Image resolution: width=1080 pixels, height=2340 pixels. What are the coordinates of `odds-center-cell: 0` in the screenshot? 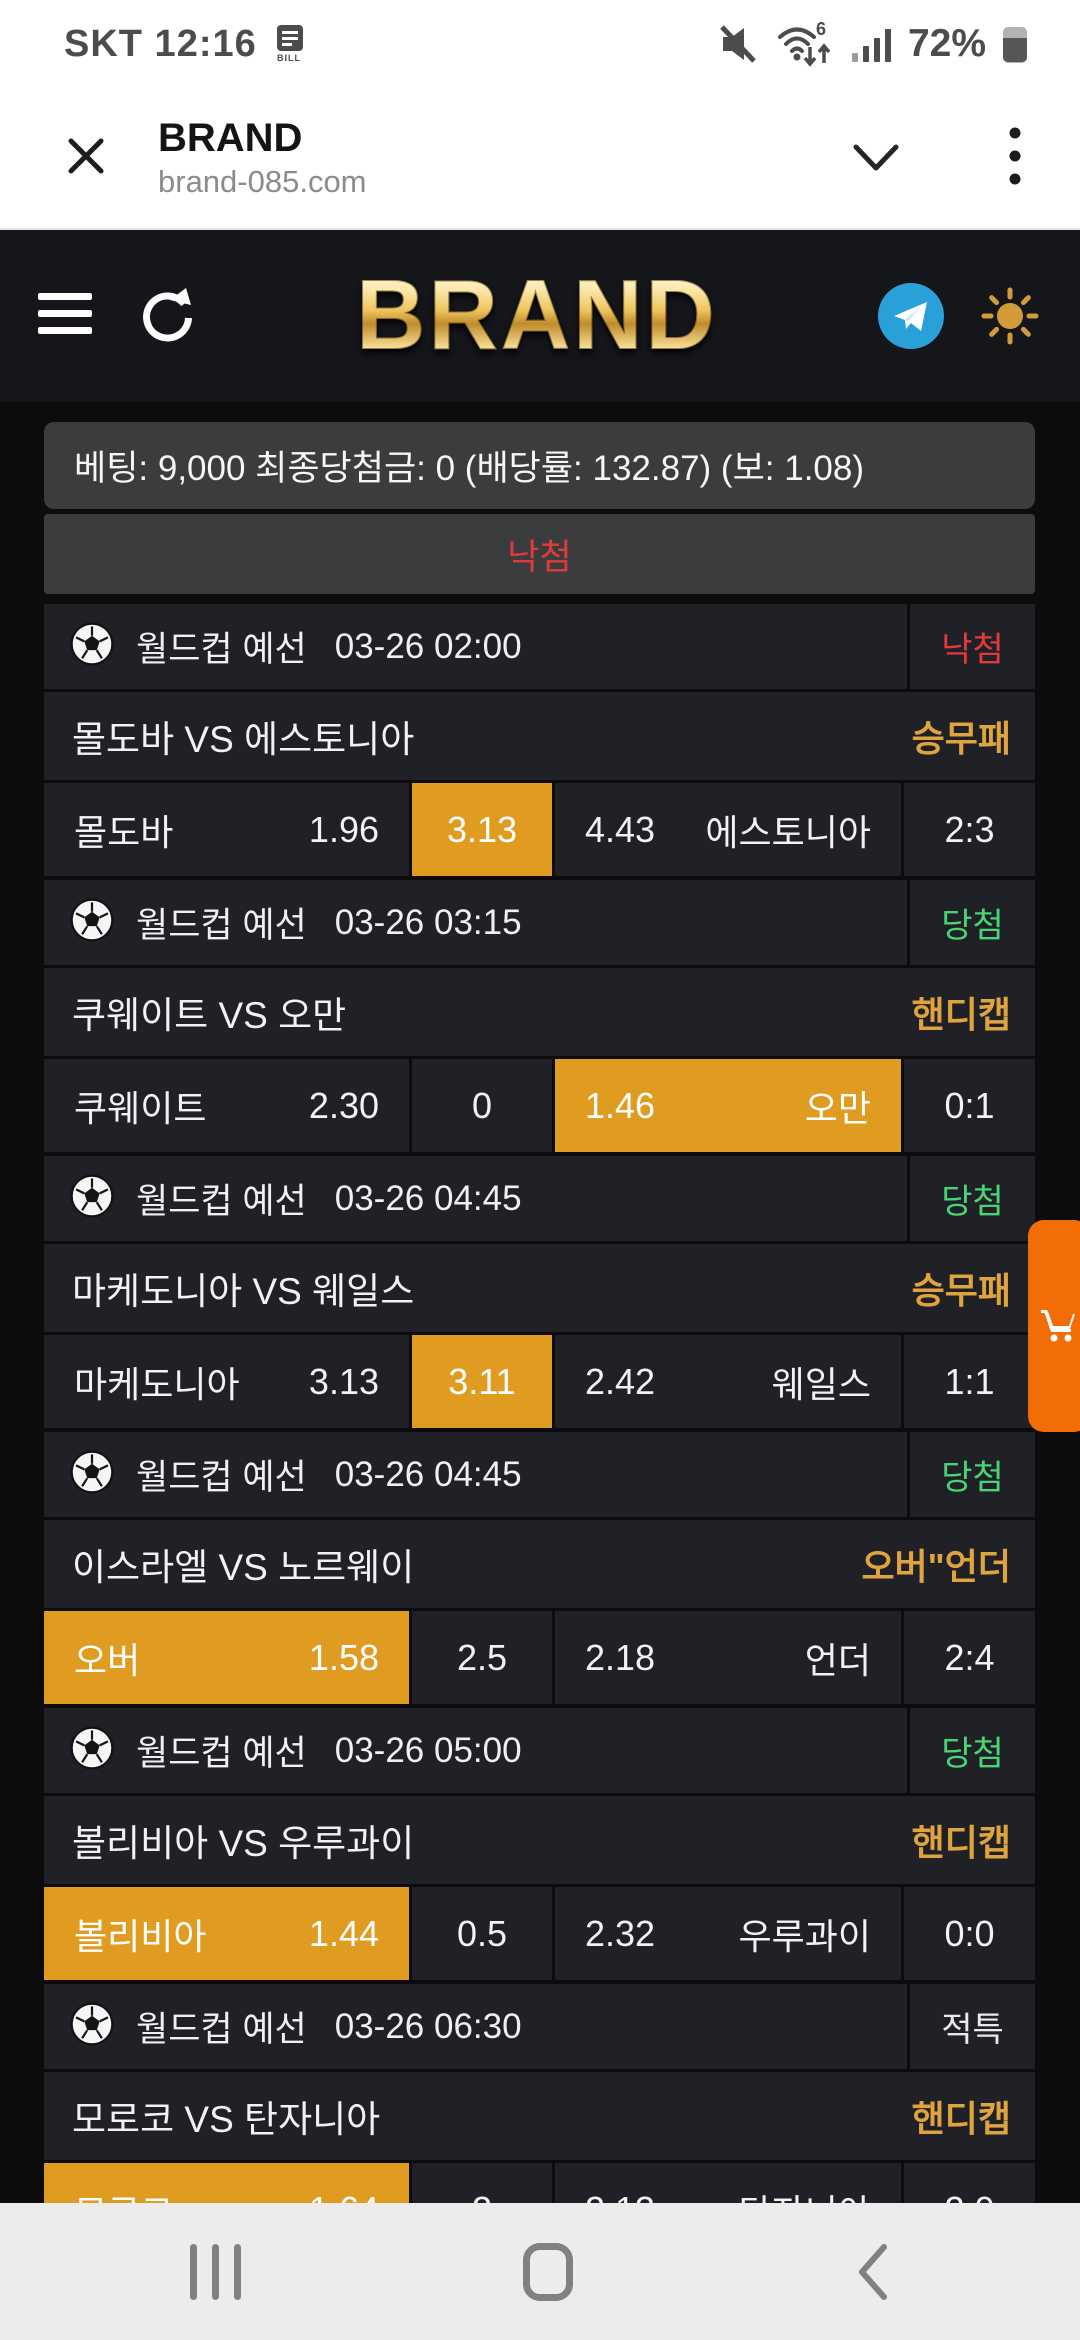 It's located at (480, 1105).